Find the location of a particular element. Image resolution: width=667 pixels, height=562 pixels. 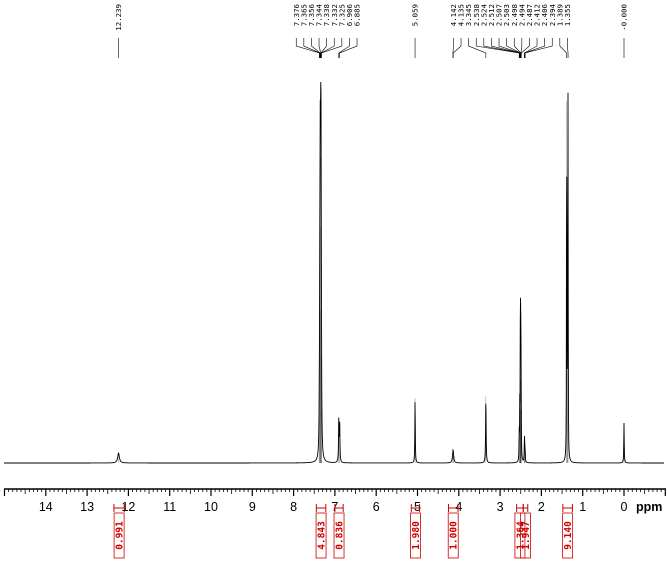

peak-label: 12.239 is located at coordinates (118, 17).